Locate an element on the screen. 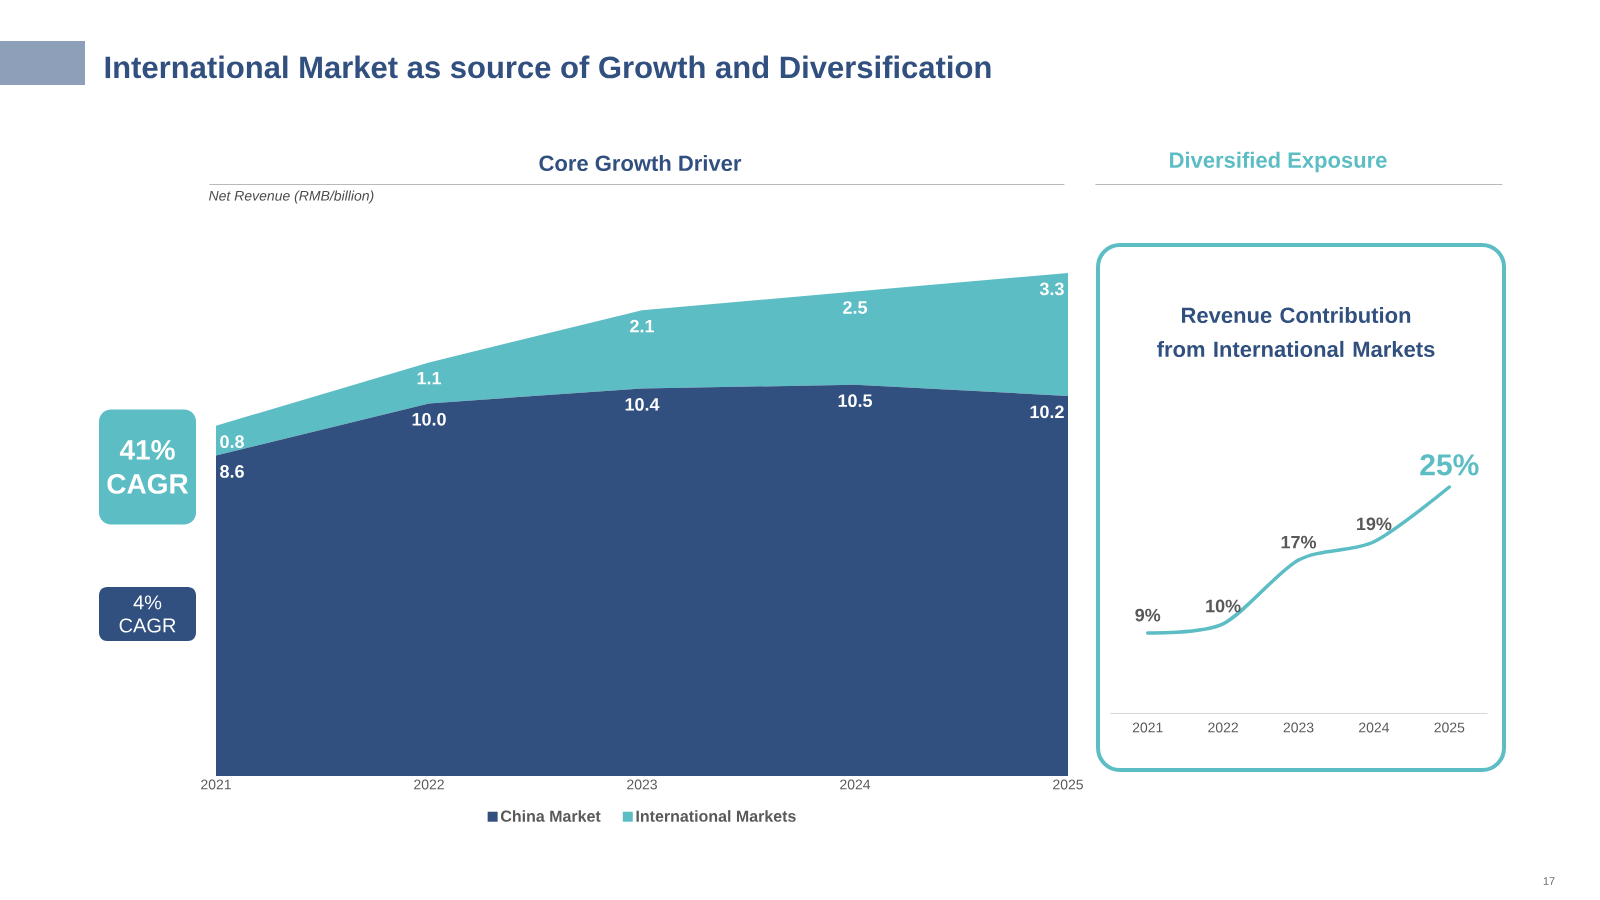 The width and height of the screenshot is (1600, 900). chart-subtitle: Revenue Contribution from International Markets is located at coordinates (1296, 332).